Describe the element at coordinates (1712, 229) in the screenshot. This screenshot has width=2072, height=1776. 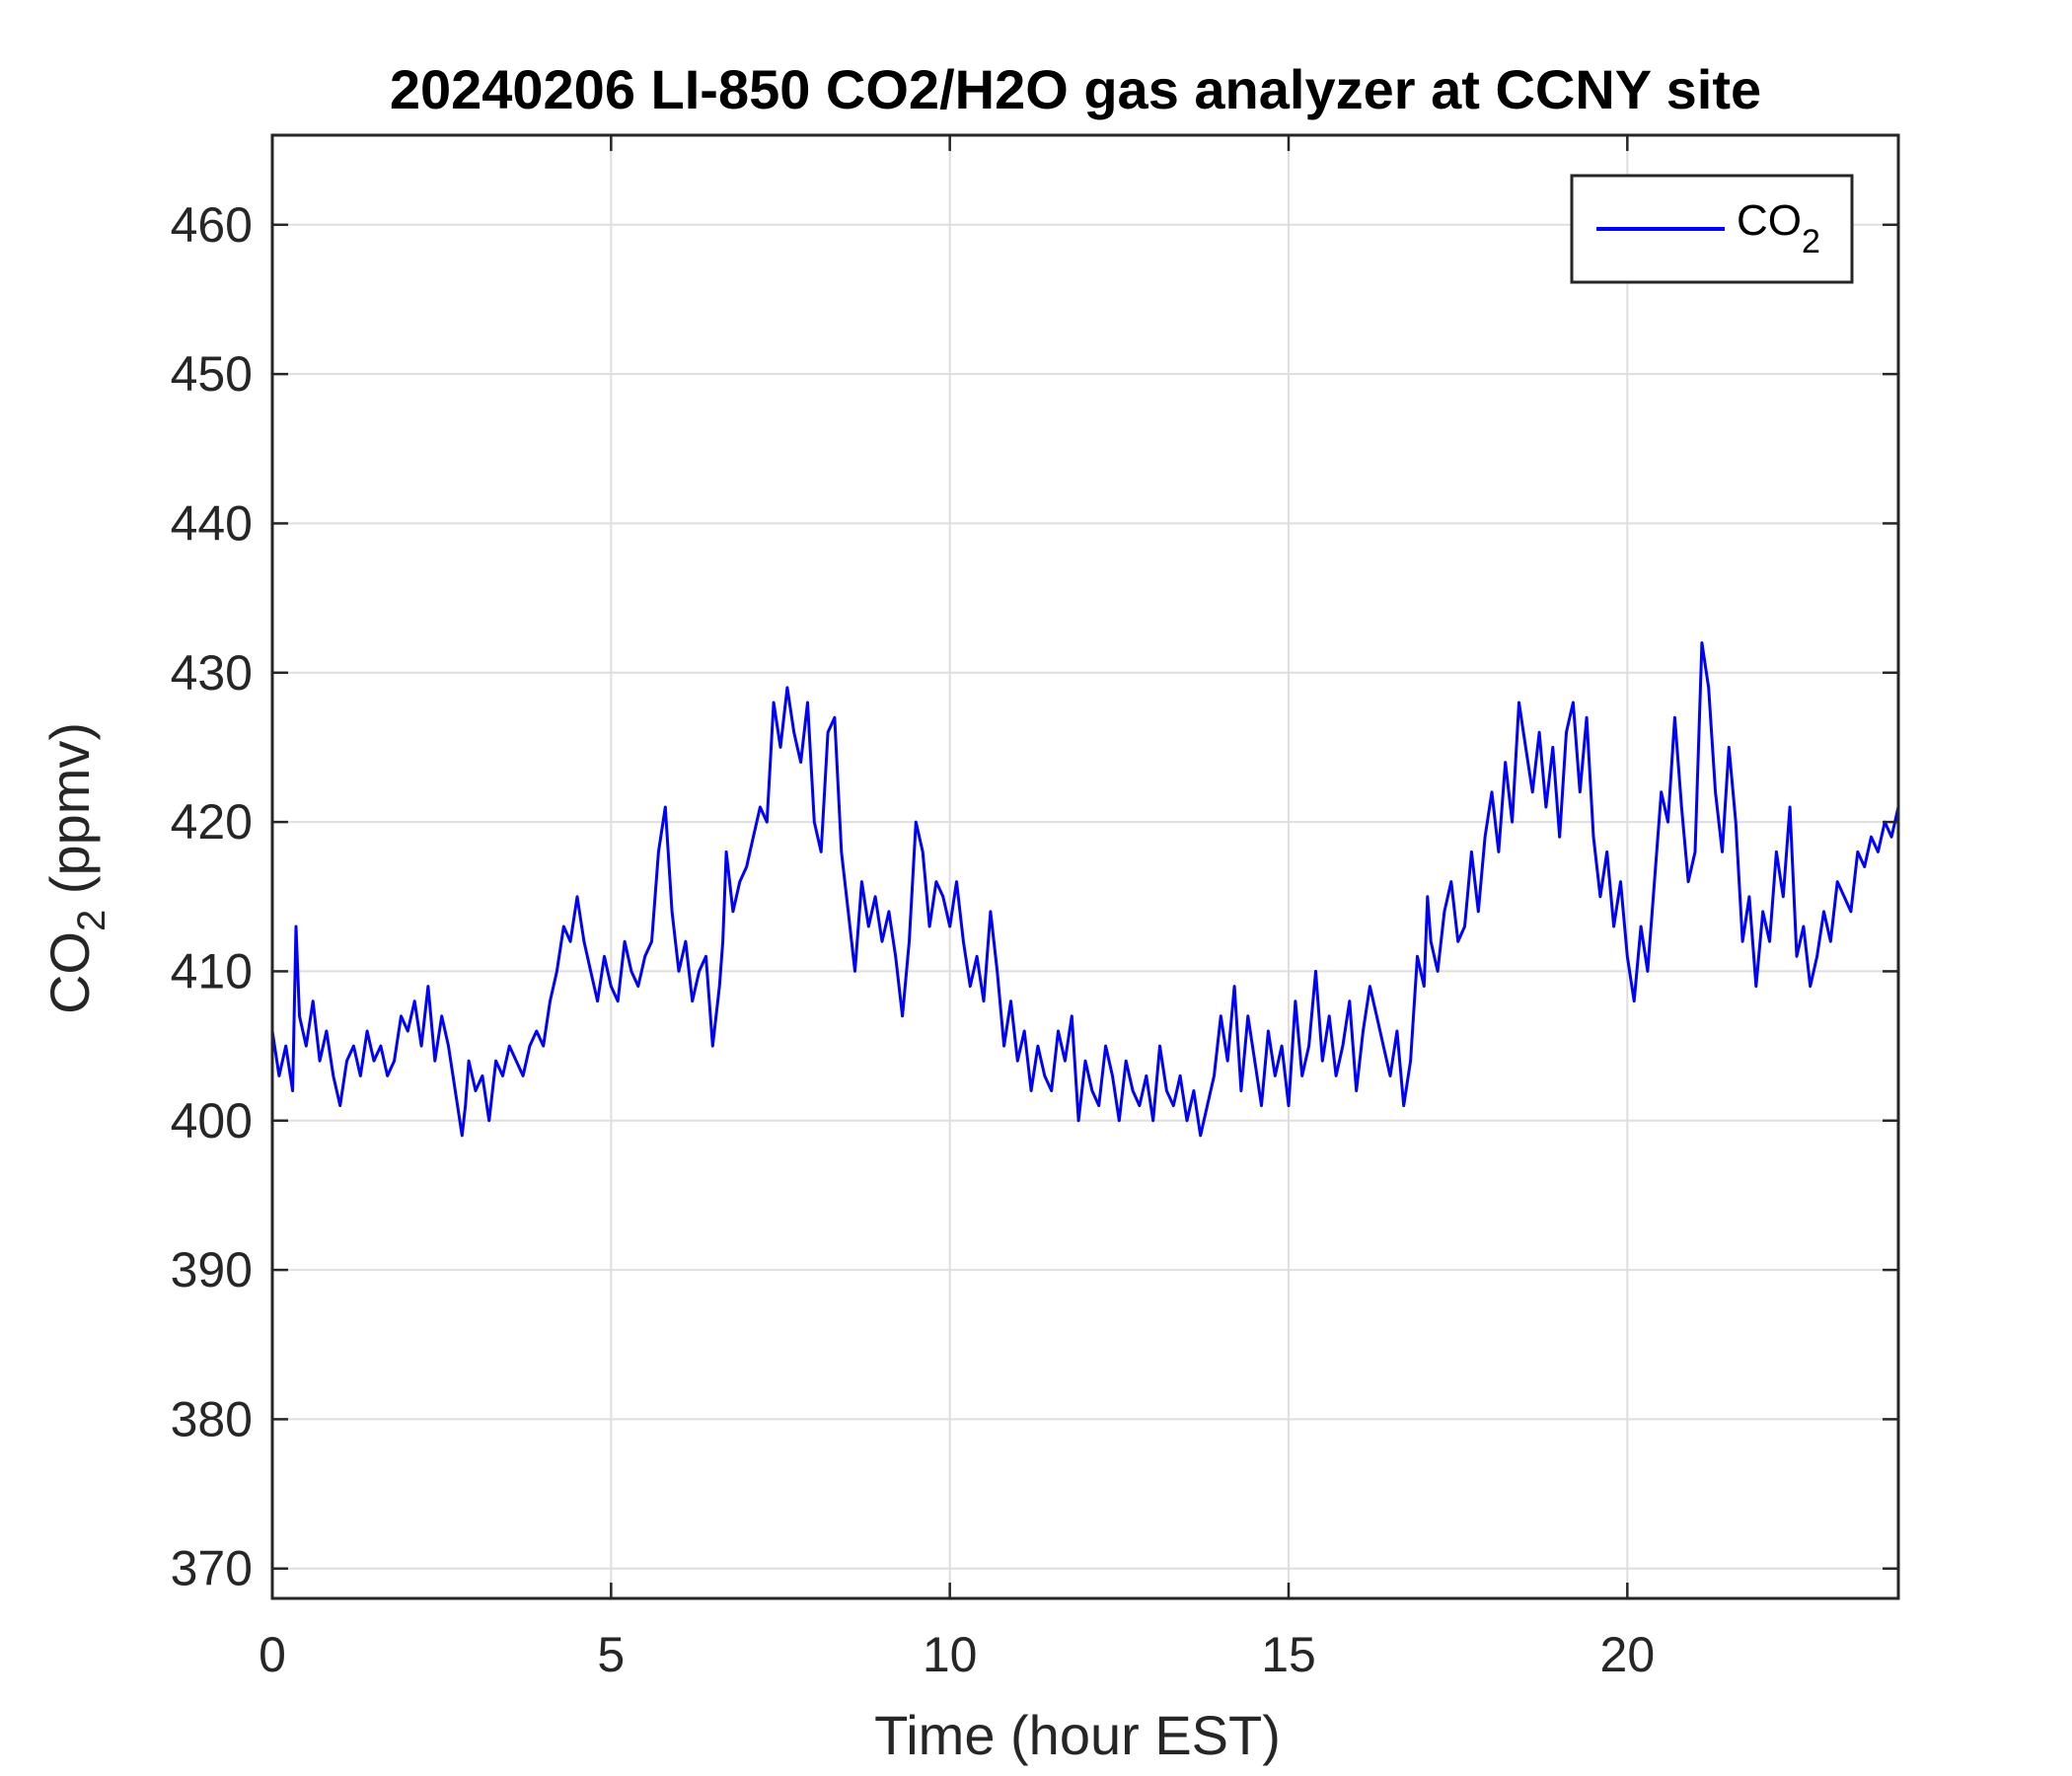
I see `legend: CO2` at that location.